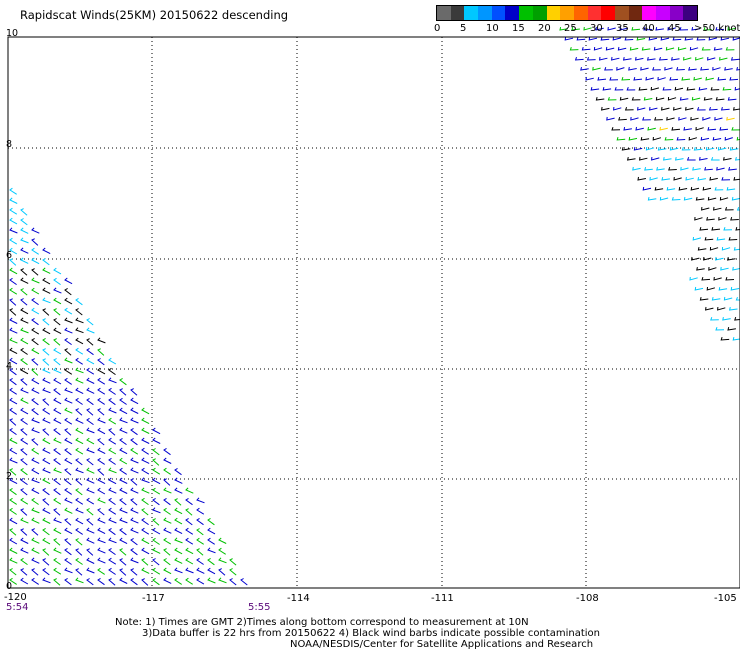  I want to click on x-tick-120w: -120, so click(15, 597).